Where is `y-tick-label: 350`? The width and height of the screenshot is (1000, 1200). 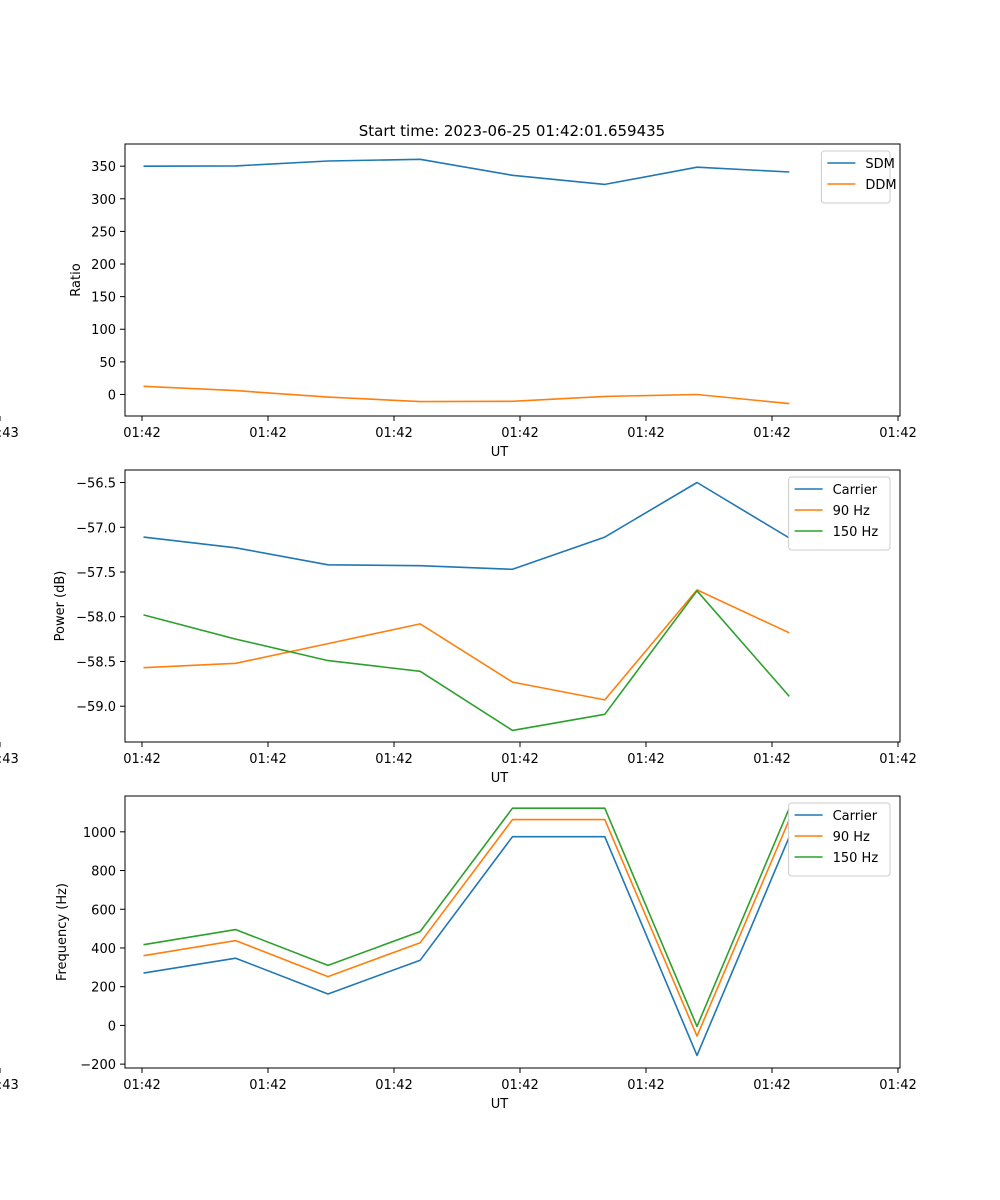 y-tick-label: 350 is located at coordinates (103, 167).